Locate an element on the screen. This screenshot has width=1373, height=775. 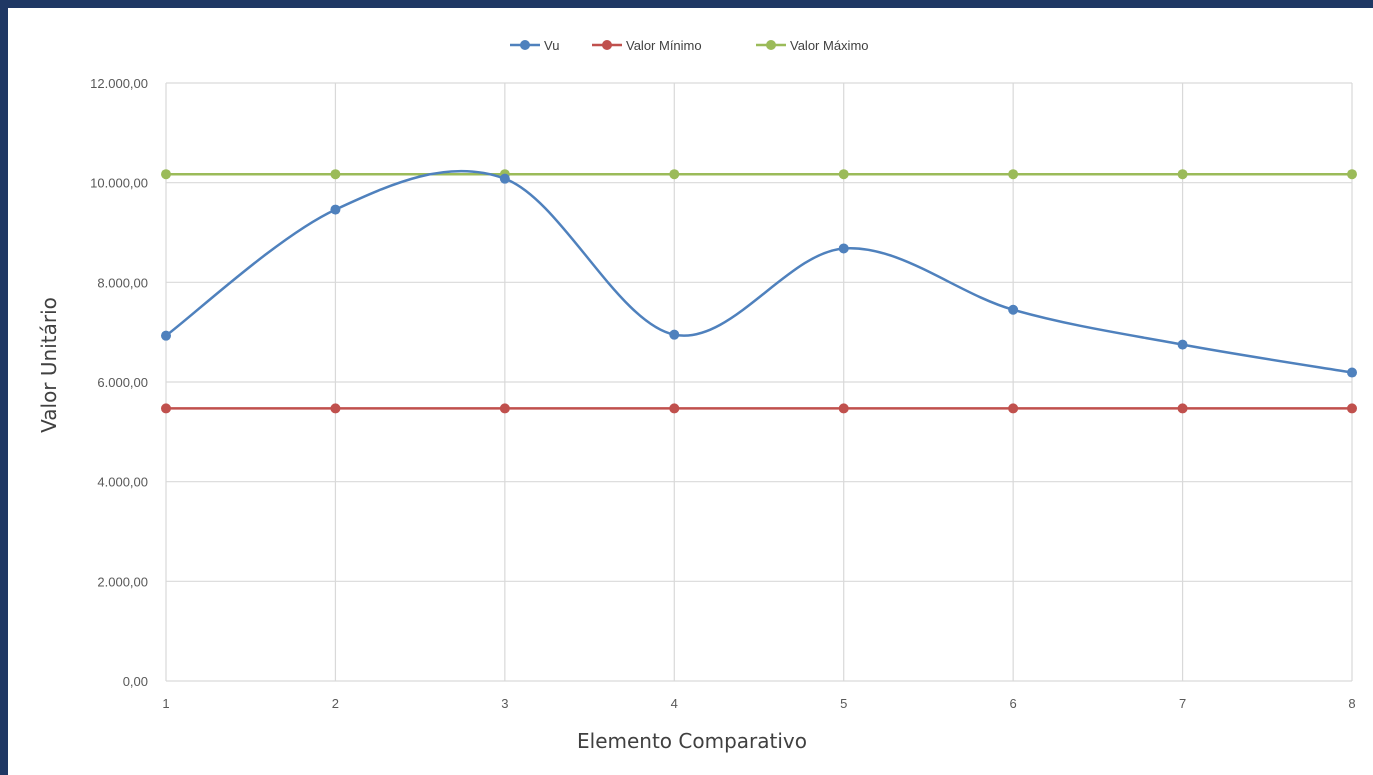
y-axis-title: Valor Unitário is located at coordinates (49, 365).